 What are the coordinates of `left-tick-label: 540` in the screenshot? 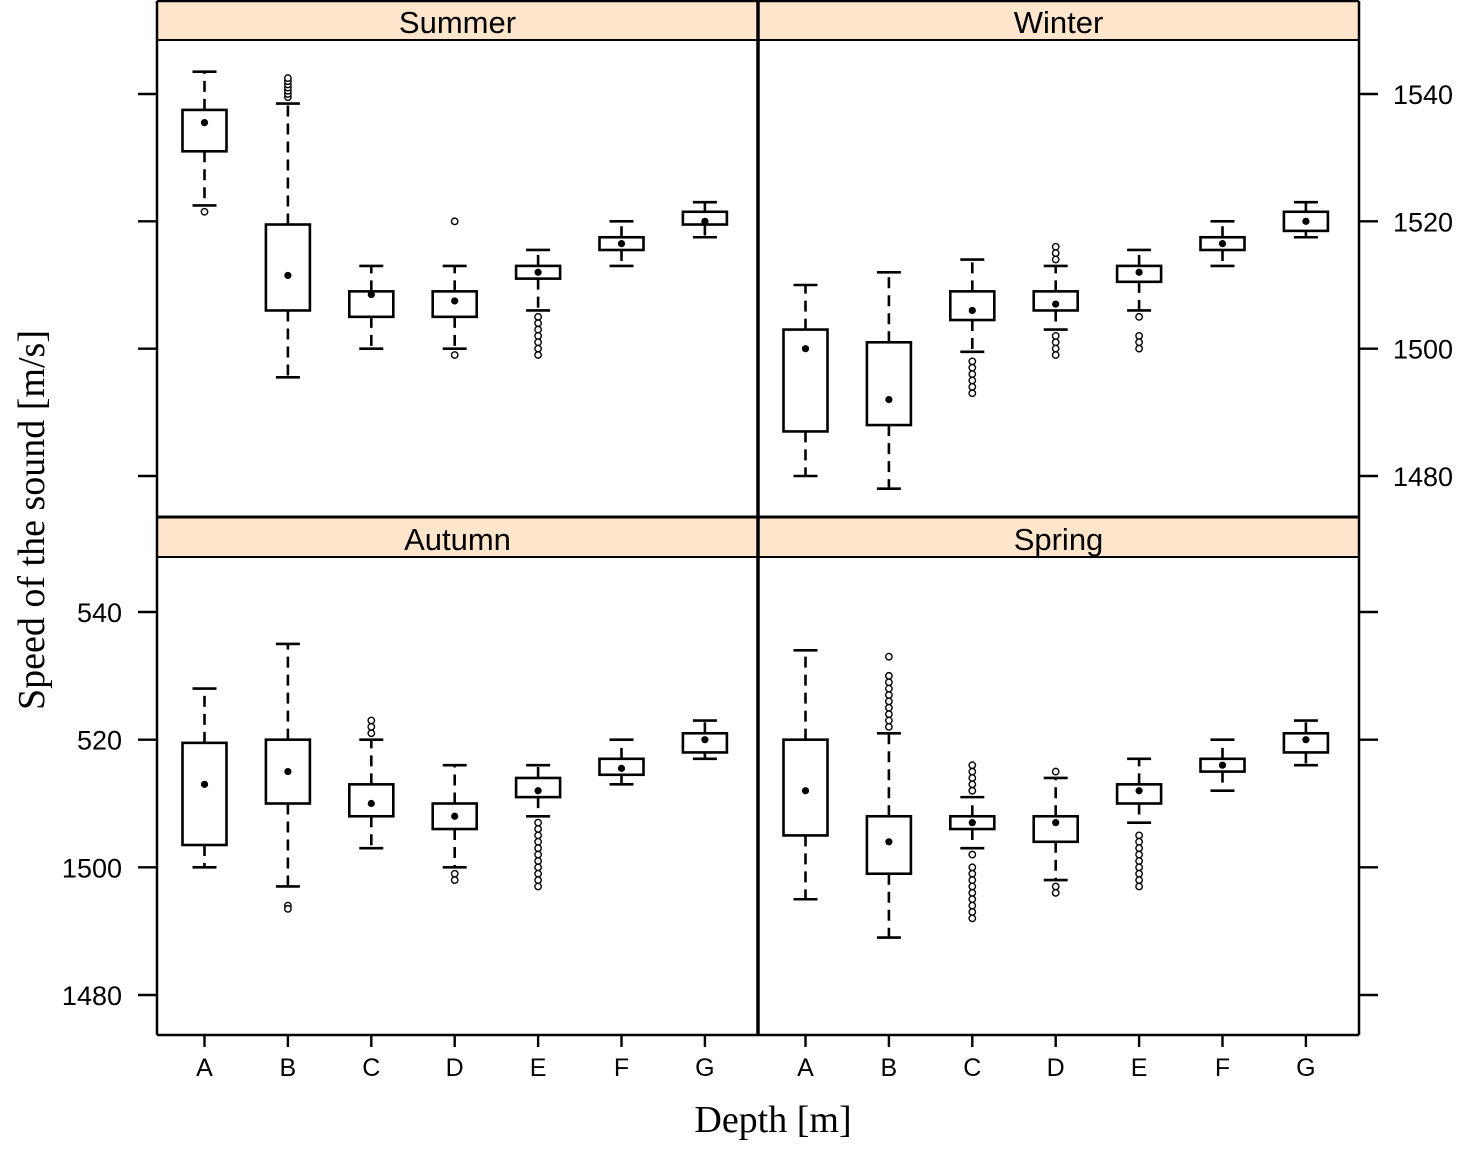 It's located at (99, 613).